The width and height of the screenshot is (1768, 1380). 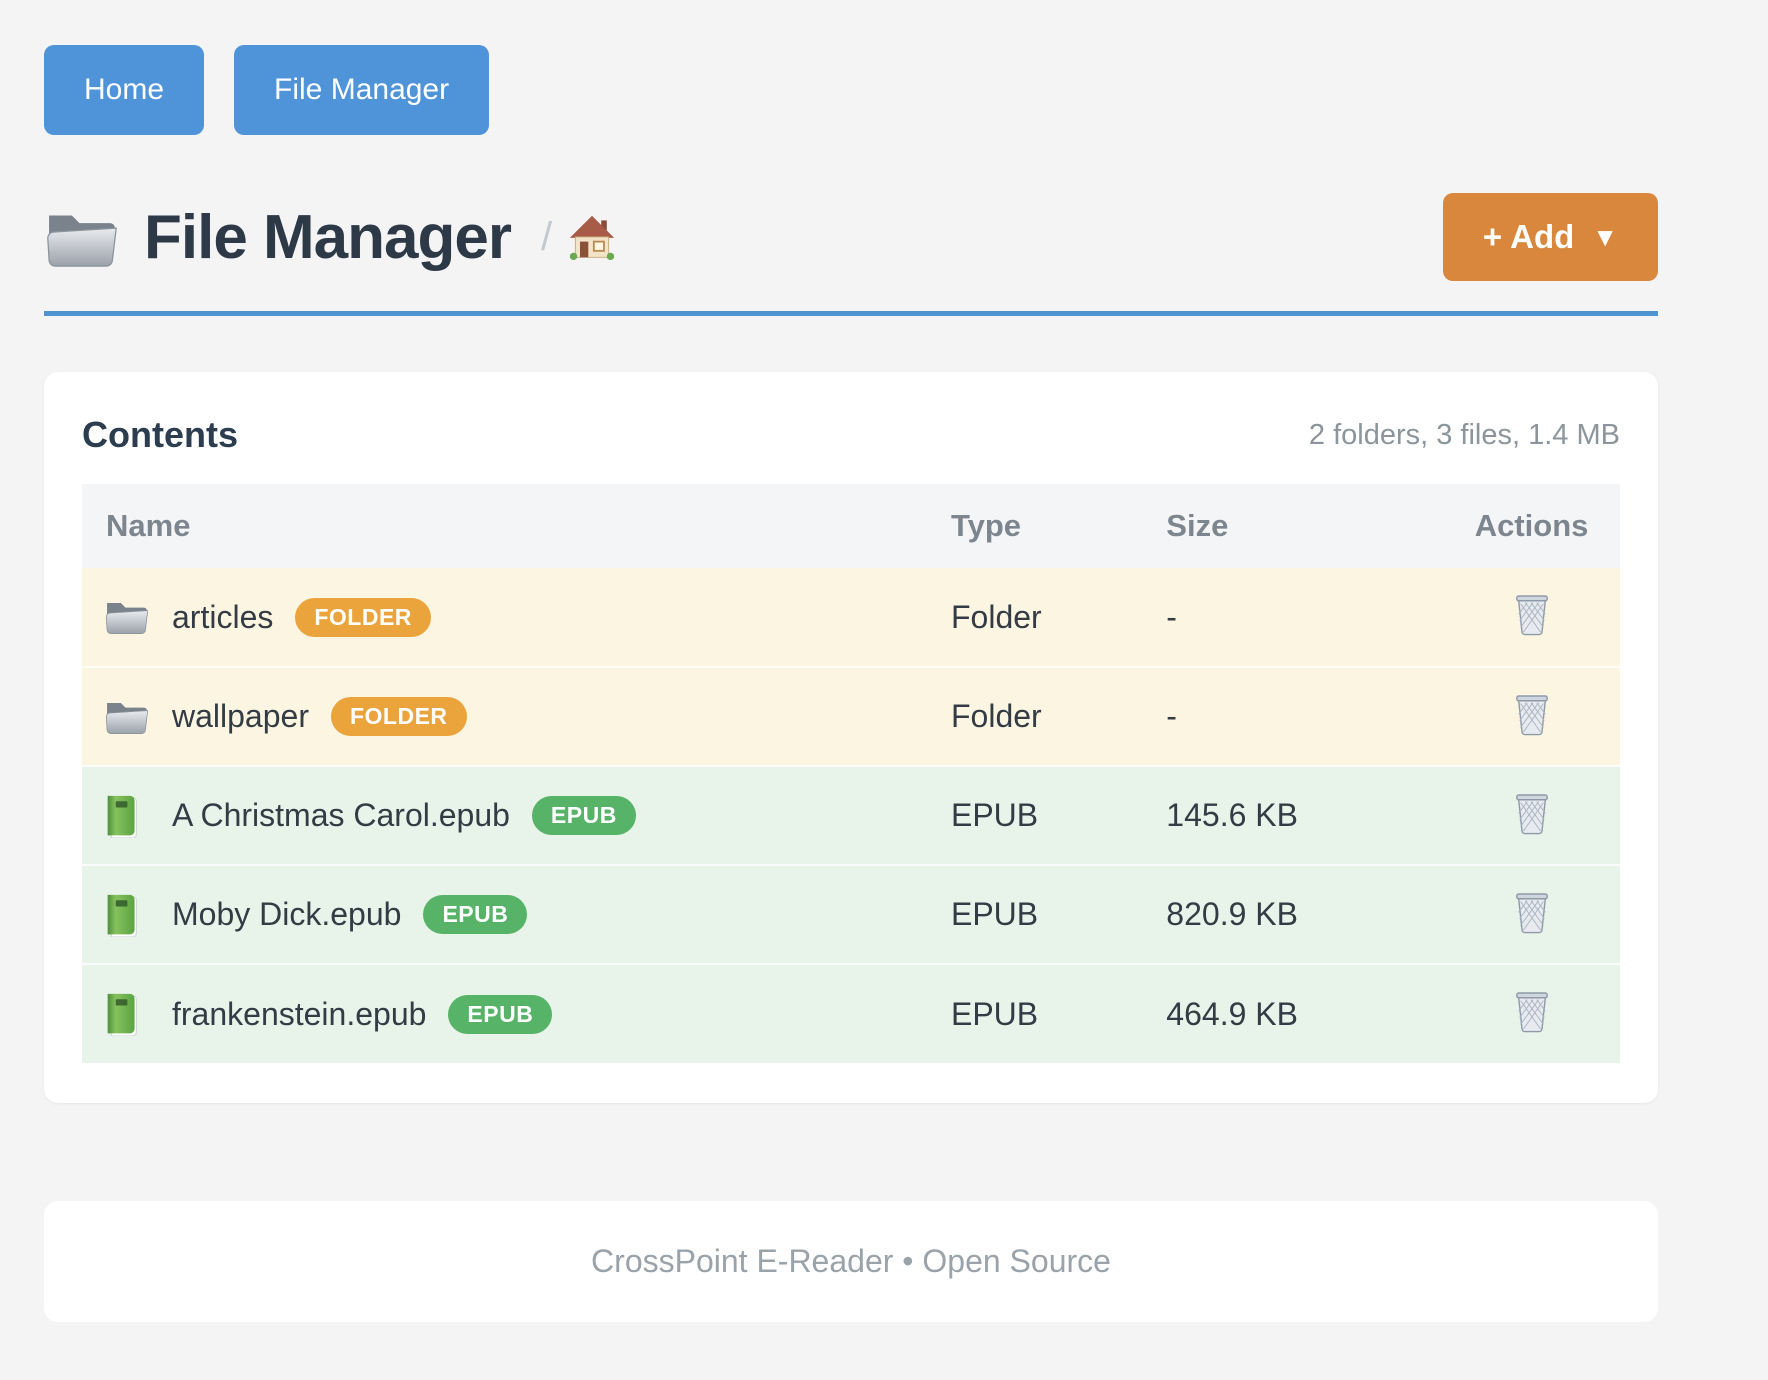 I want to click on table-row: frankenstein.epub EPUB EPUB 464.9 KB, so click(x=851, y=1013).